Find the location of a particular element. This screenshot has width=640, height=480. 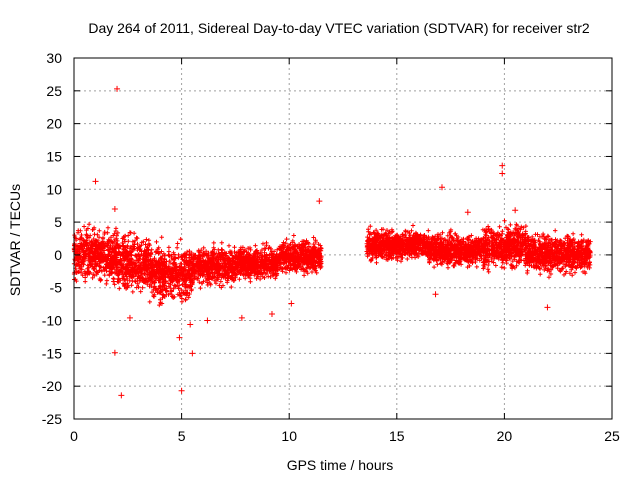

x-tick-label: 25 is located at coordinates (612, 436).